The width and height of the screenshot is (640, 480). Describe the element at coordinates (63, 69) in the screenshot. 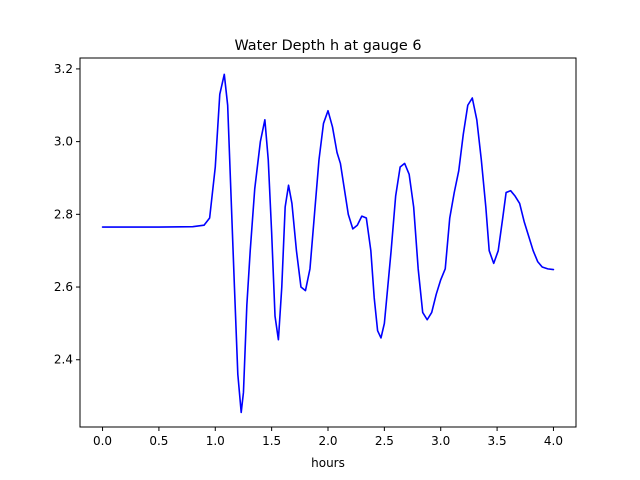

I see `y-tick-label: 3.2` at that location.